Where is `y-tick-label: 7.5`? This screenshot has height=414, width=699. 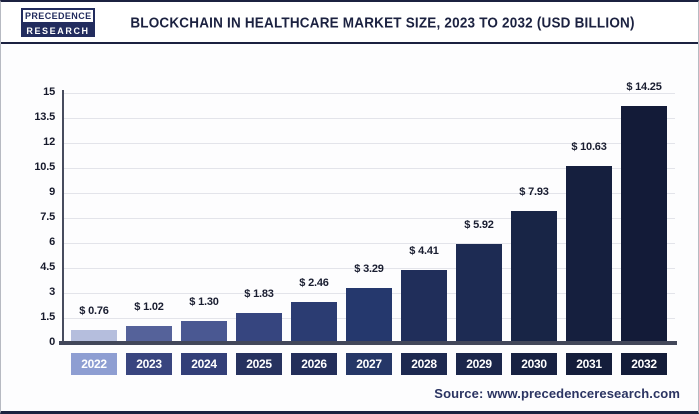
y-tick-label: 7.5 is located at coordinates (47, 217).